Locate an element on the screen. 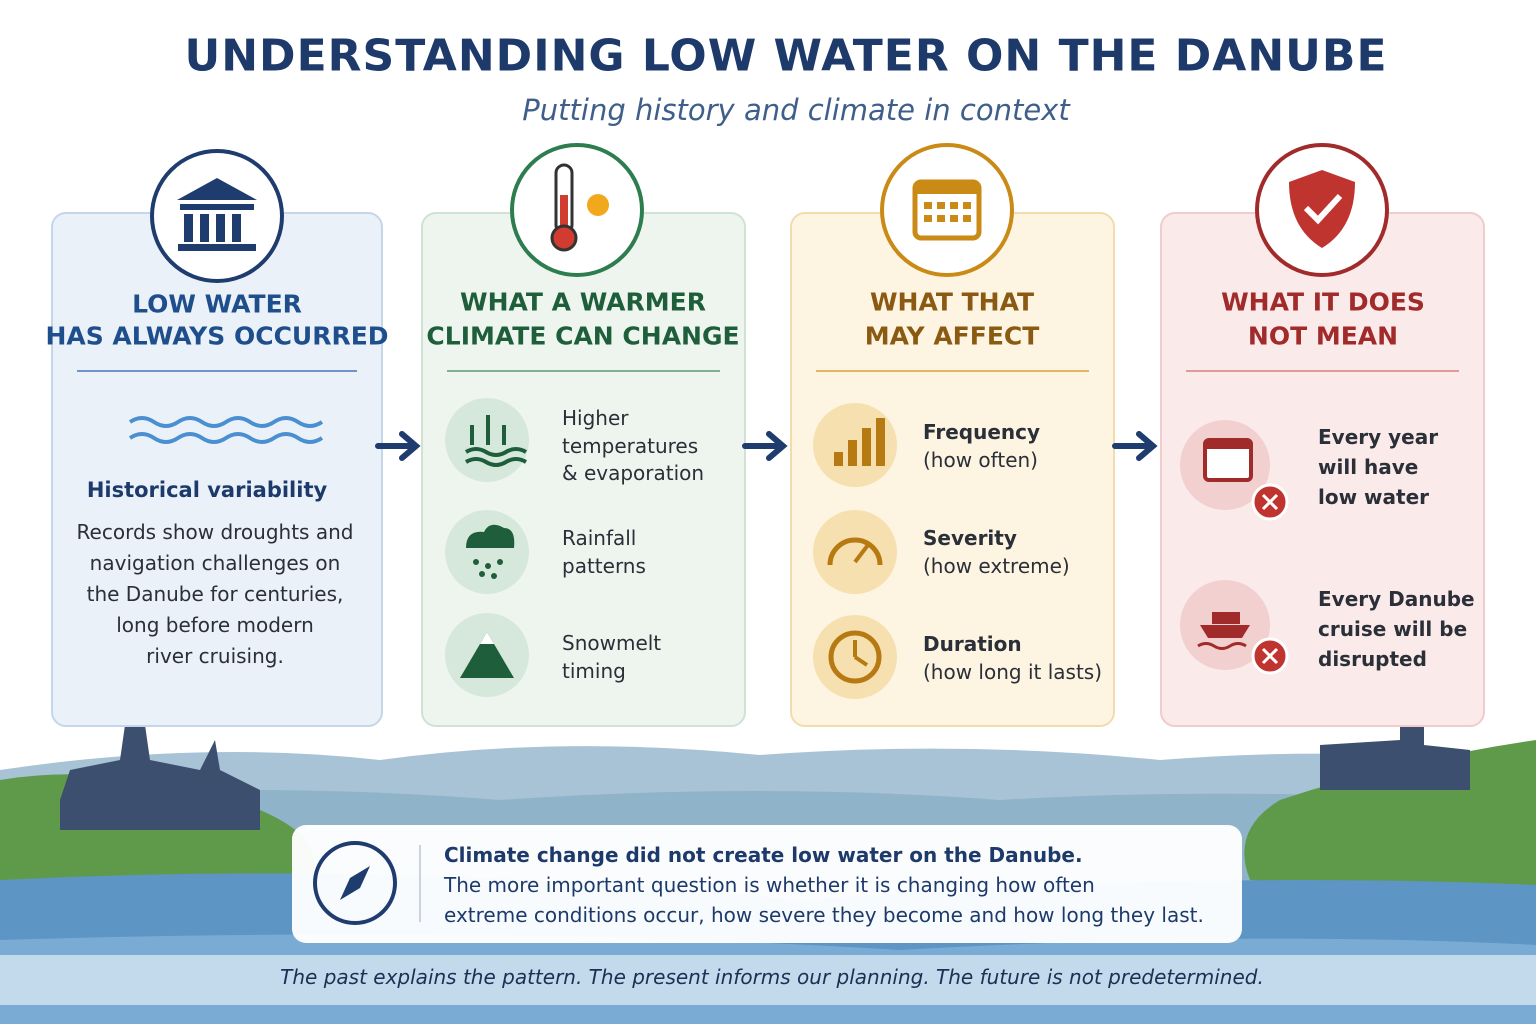  left-buildings is located at coordinates (160, 765).